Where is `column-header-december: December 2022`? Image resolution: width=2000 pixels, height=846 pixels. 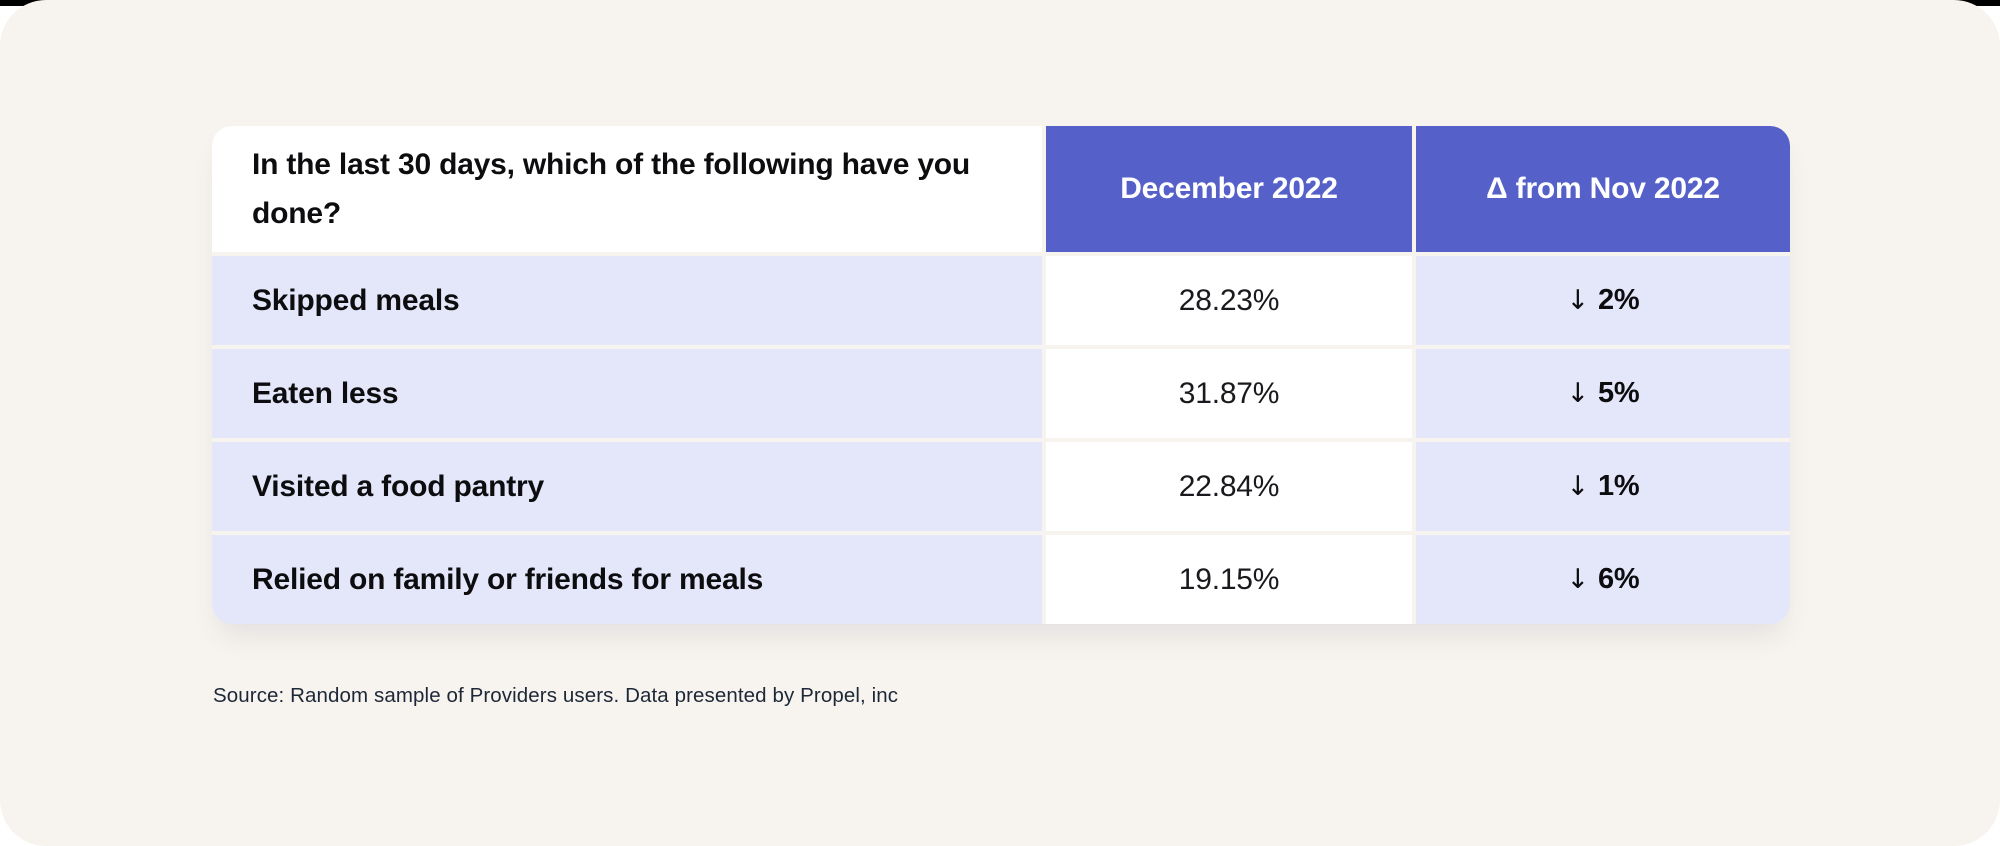 column-header-december: December 2022 is located at coordinates (1229, 189).